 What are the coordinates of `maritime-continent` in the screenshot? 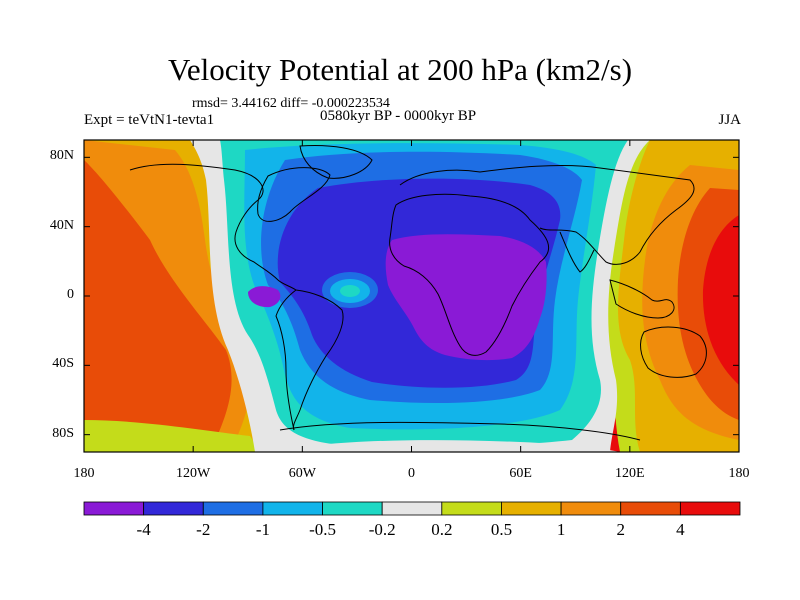 It's located at (642, 299).